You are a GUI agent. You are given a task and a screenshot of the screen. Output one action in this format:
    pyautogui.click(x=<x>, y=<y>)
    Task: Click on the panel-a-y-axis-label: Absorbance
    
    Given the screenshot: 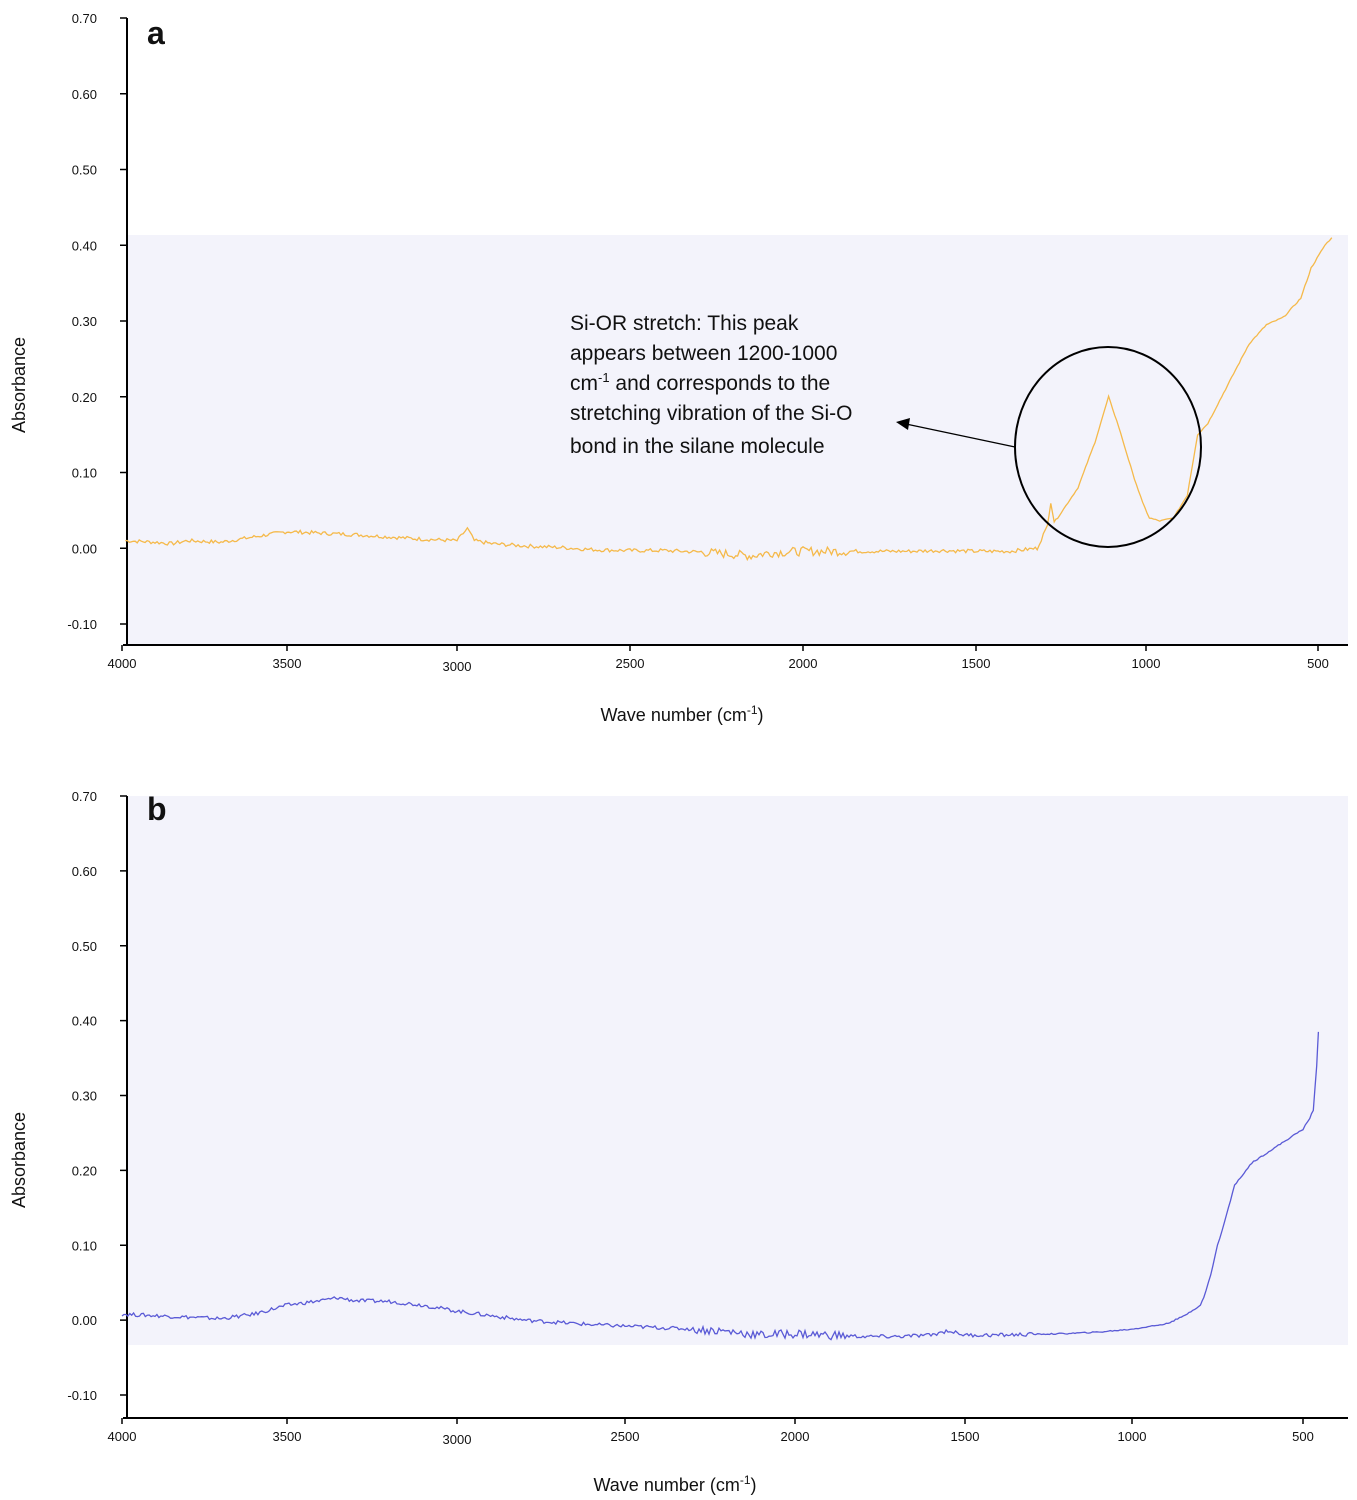 What is the action you would take?
    pyautogui.click(x=19, y=385)
    